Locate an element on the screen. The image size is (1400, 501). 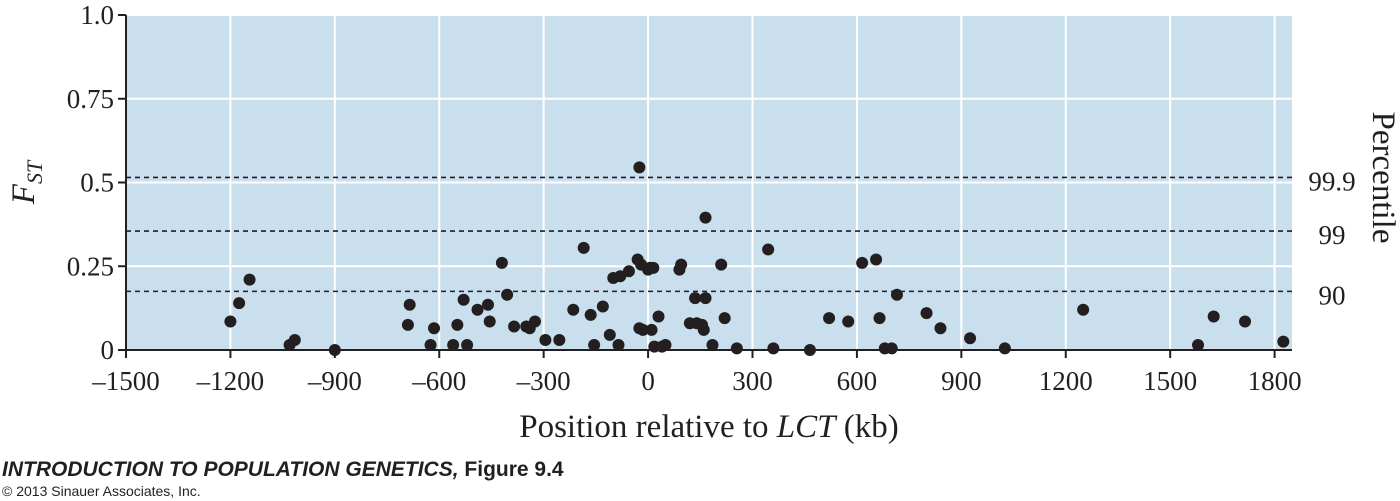
y-axis-label-main: F is located at coordinates (24, 194).